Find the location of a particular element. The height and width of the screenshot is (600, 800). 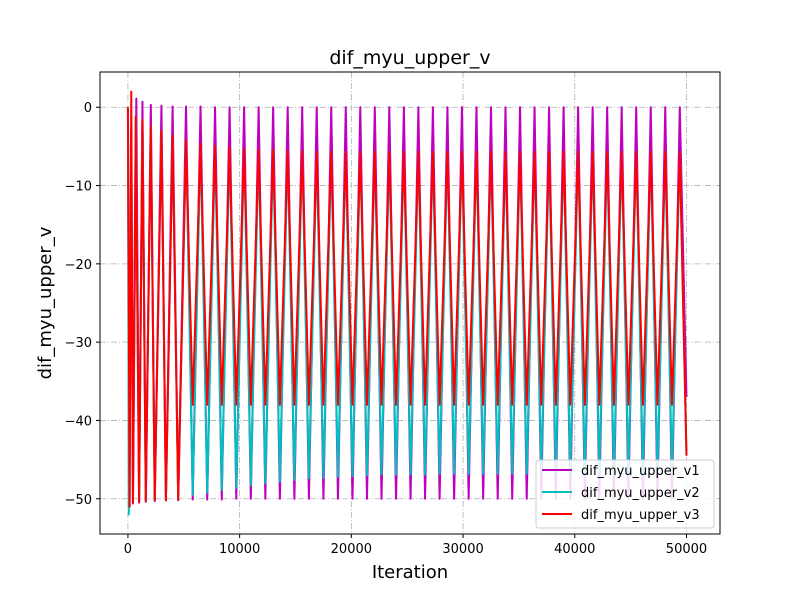

x-tick-label: 10000 is located at coordinates (239, 549).